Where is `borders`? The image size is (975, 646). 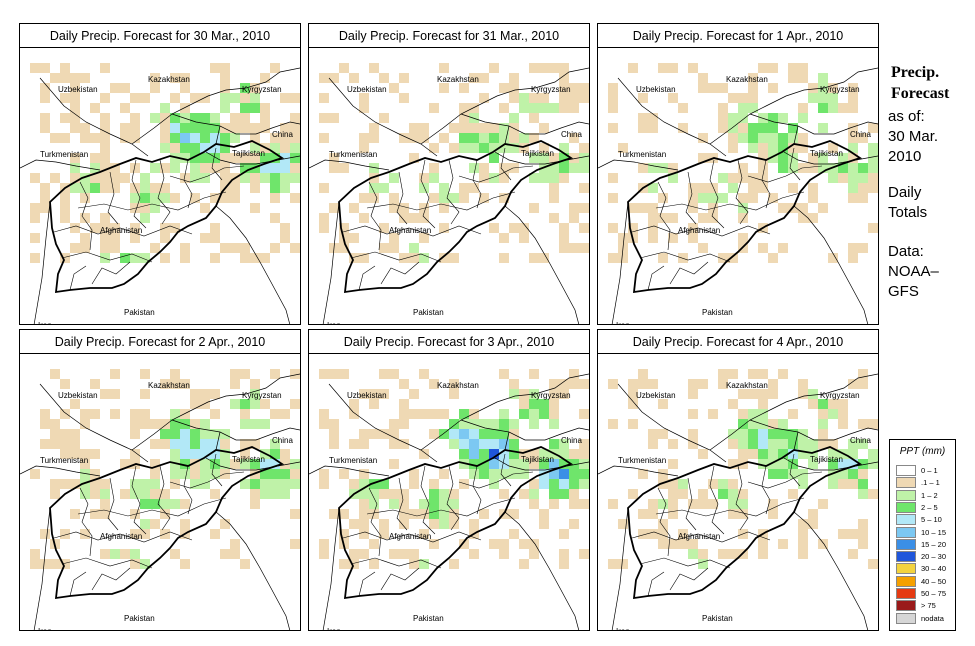
borders is located at coordinates (738, 502).